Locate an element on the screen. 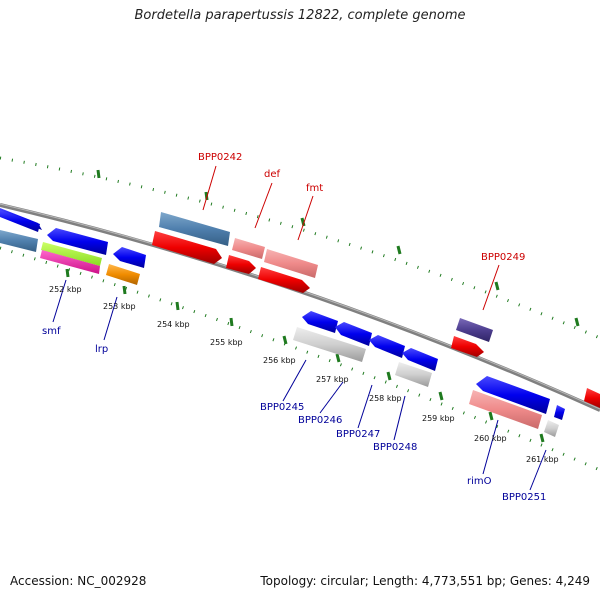 This screenshot has height=600, width=600. accession-text: Accession: NC_002928 is located at coordinates (78, 581).